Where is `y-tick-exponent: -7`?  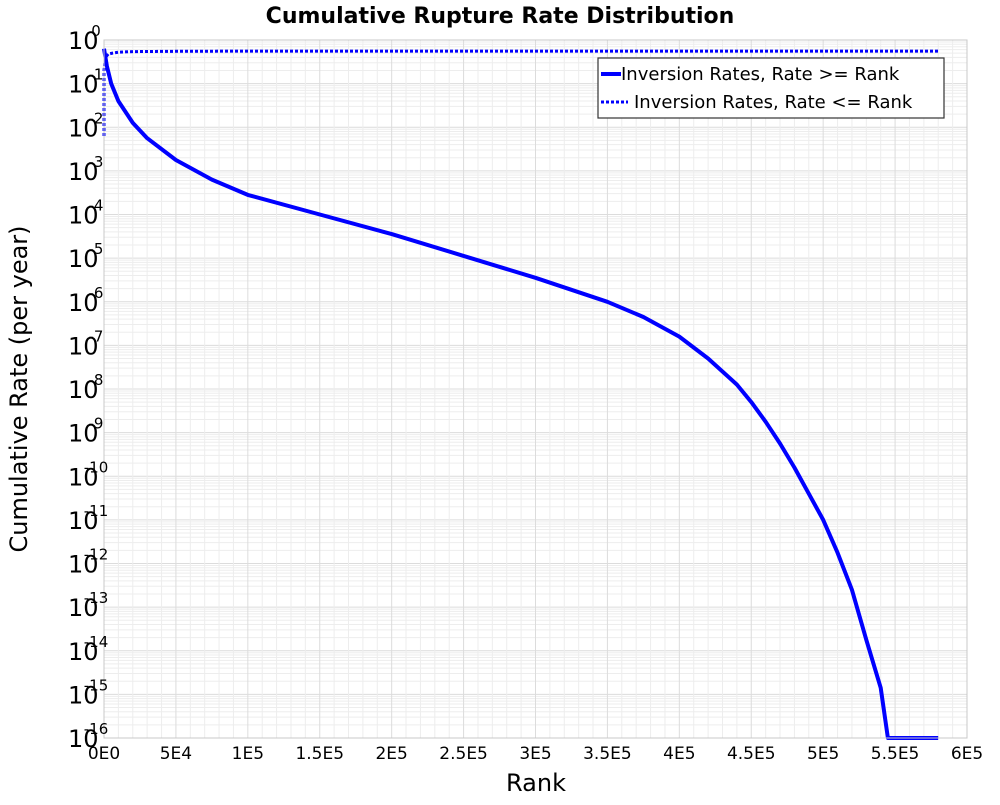 y-tick-exponent: -7 is located at coordinates (96, 336).